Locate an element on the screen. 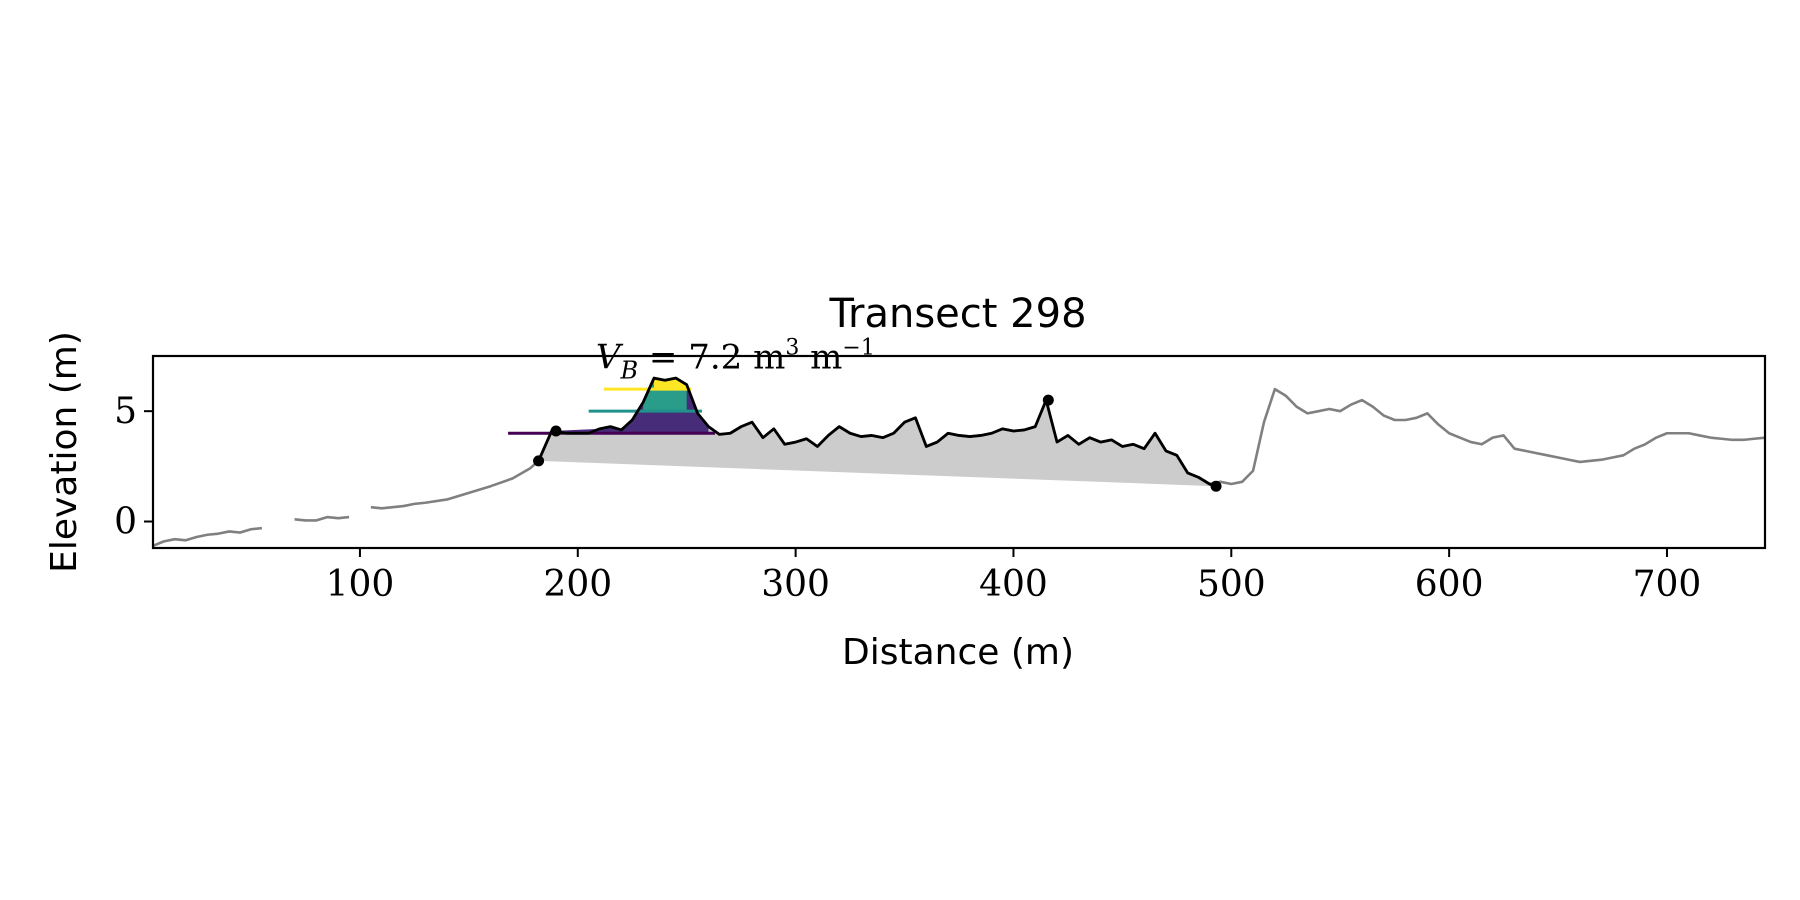 The width and height of the screenshot is (1800, 900). selected-profile-line is located at coordinates (877, 432).